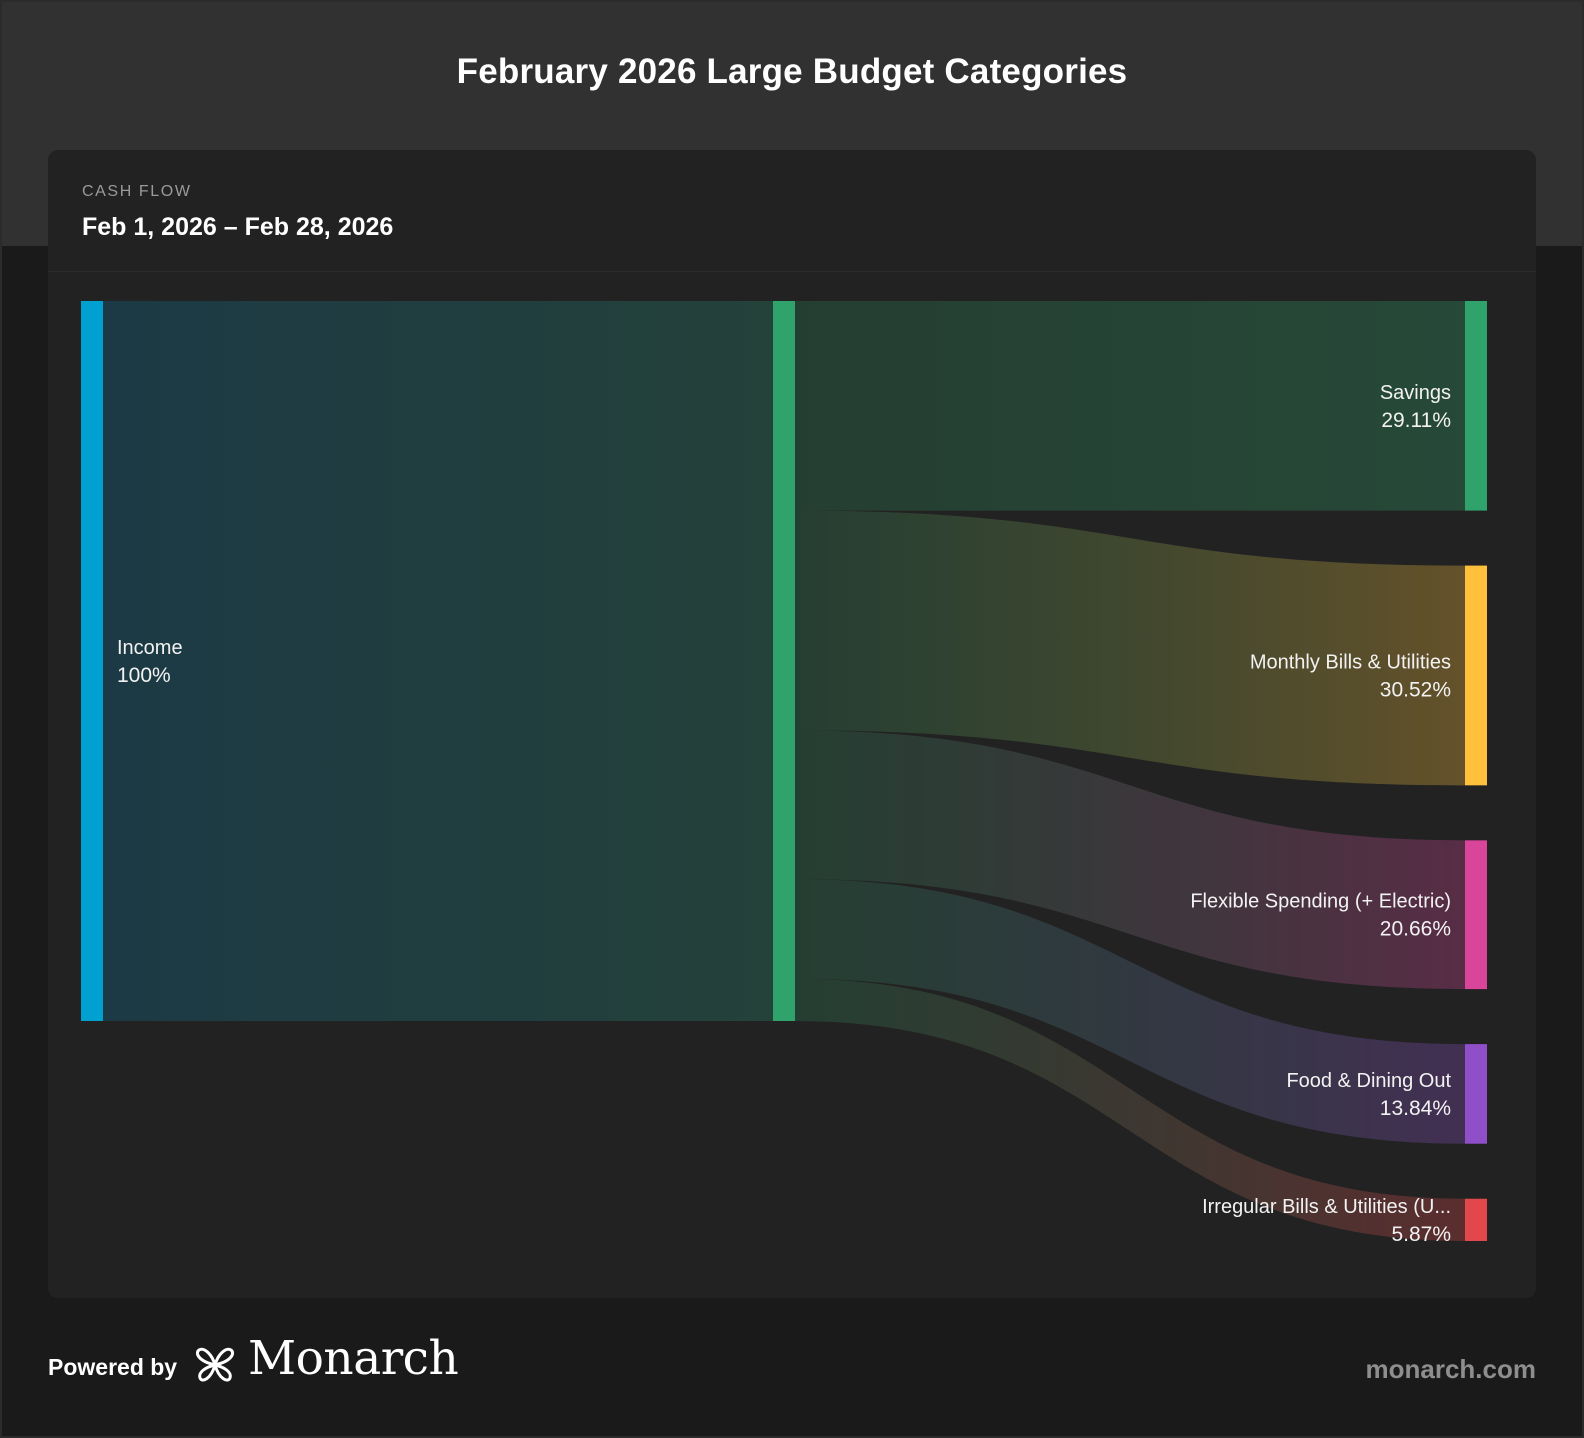  Describe the element at coordinates (1421, 1234) in the screenshot. I see `value-irregular-bills-utilities-u: 5.87%` at that location.